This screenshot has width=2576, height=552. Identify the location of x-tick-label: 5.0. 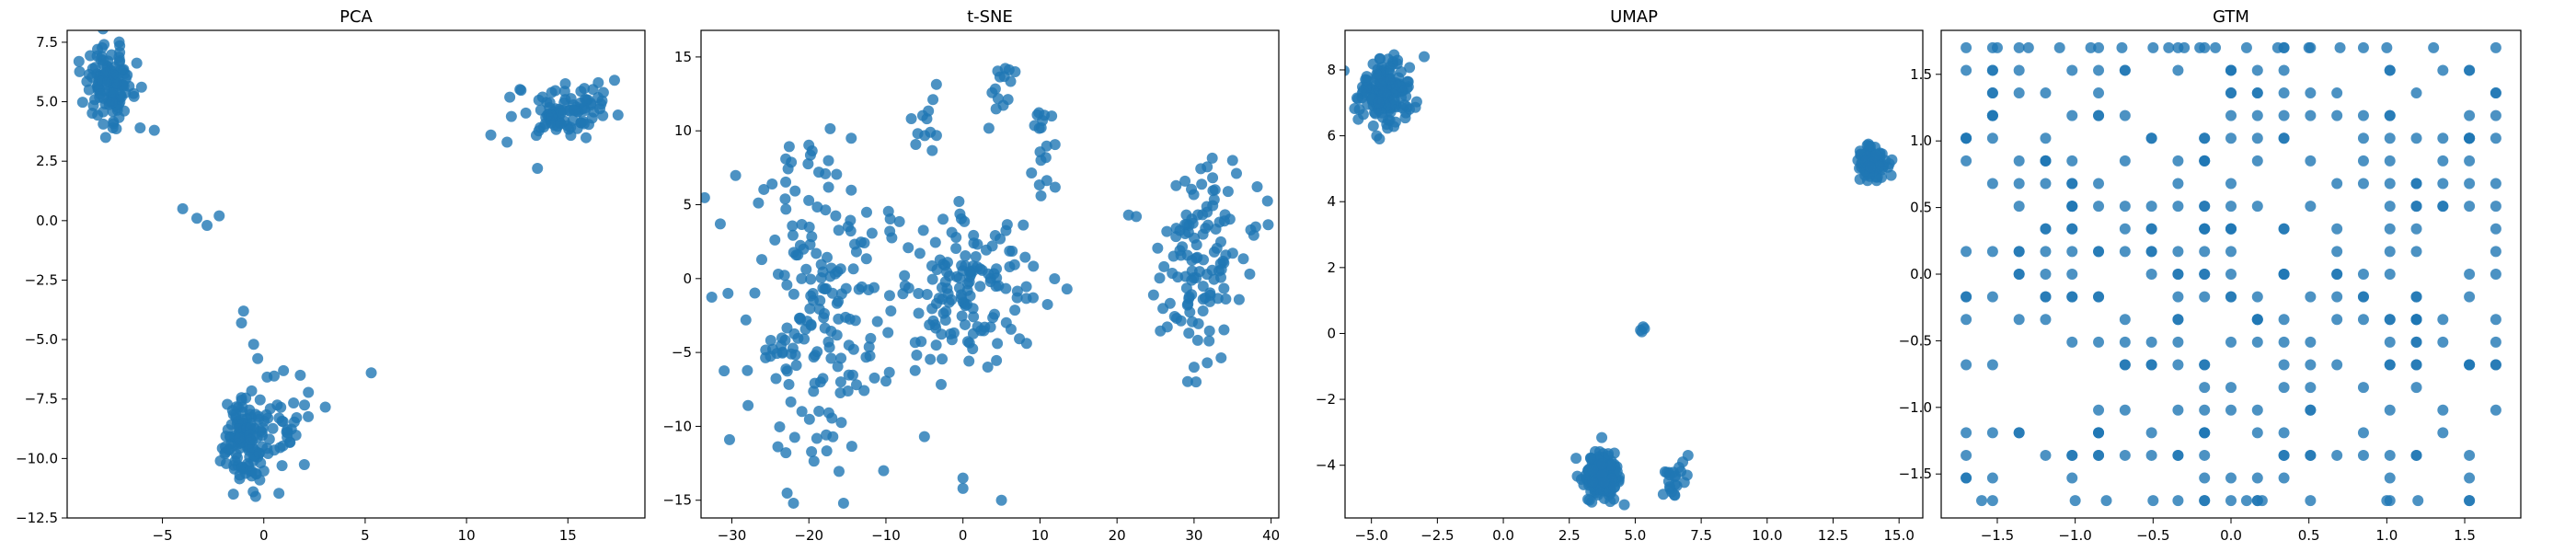
(1636, 535).